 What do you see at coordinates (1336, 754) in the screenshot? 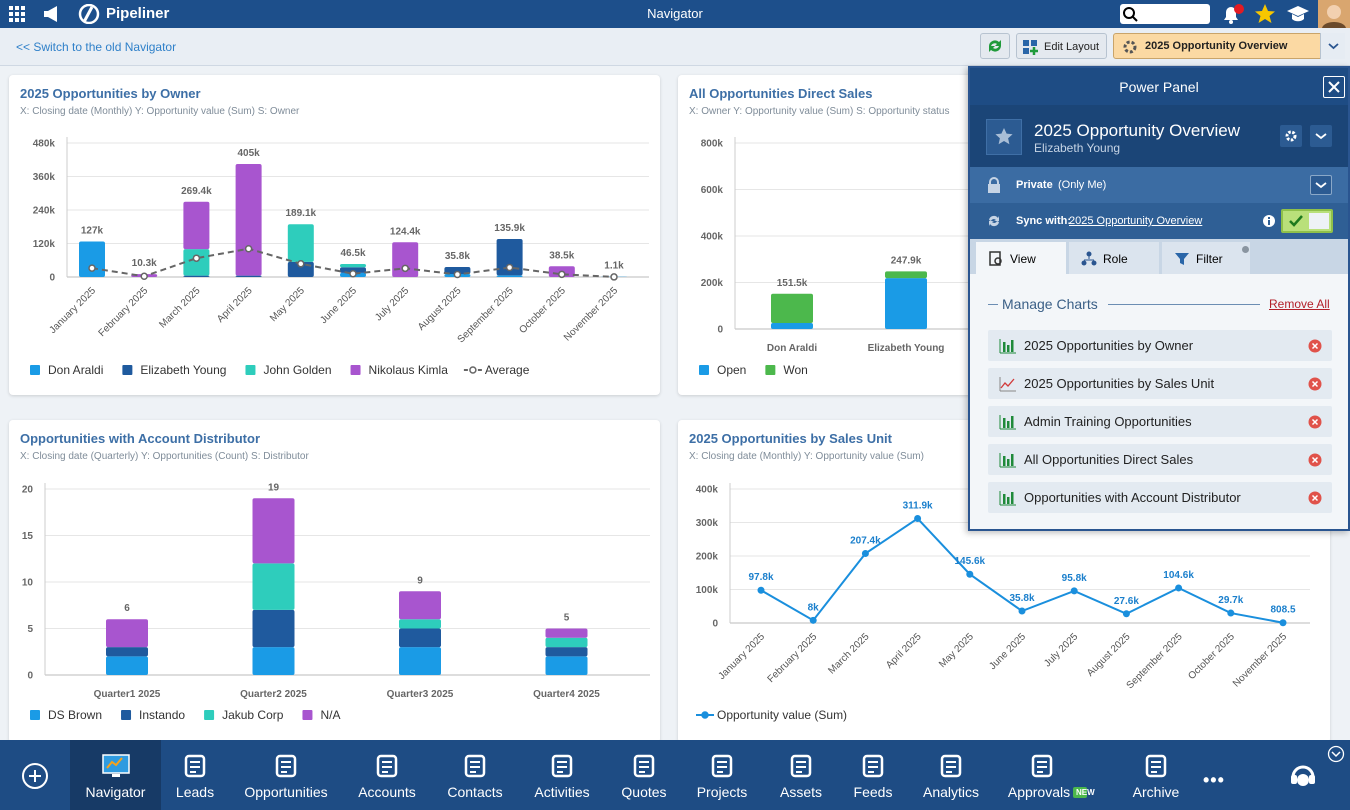
I see `collapse-button` at bounding box center [1336, 754].